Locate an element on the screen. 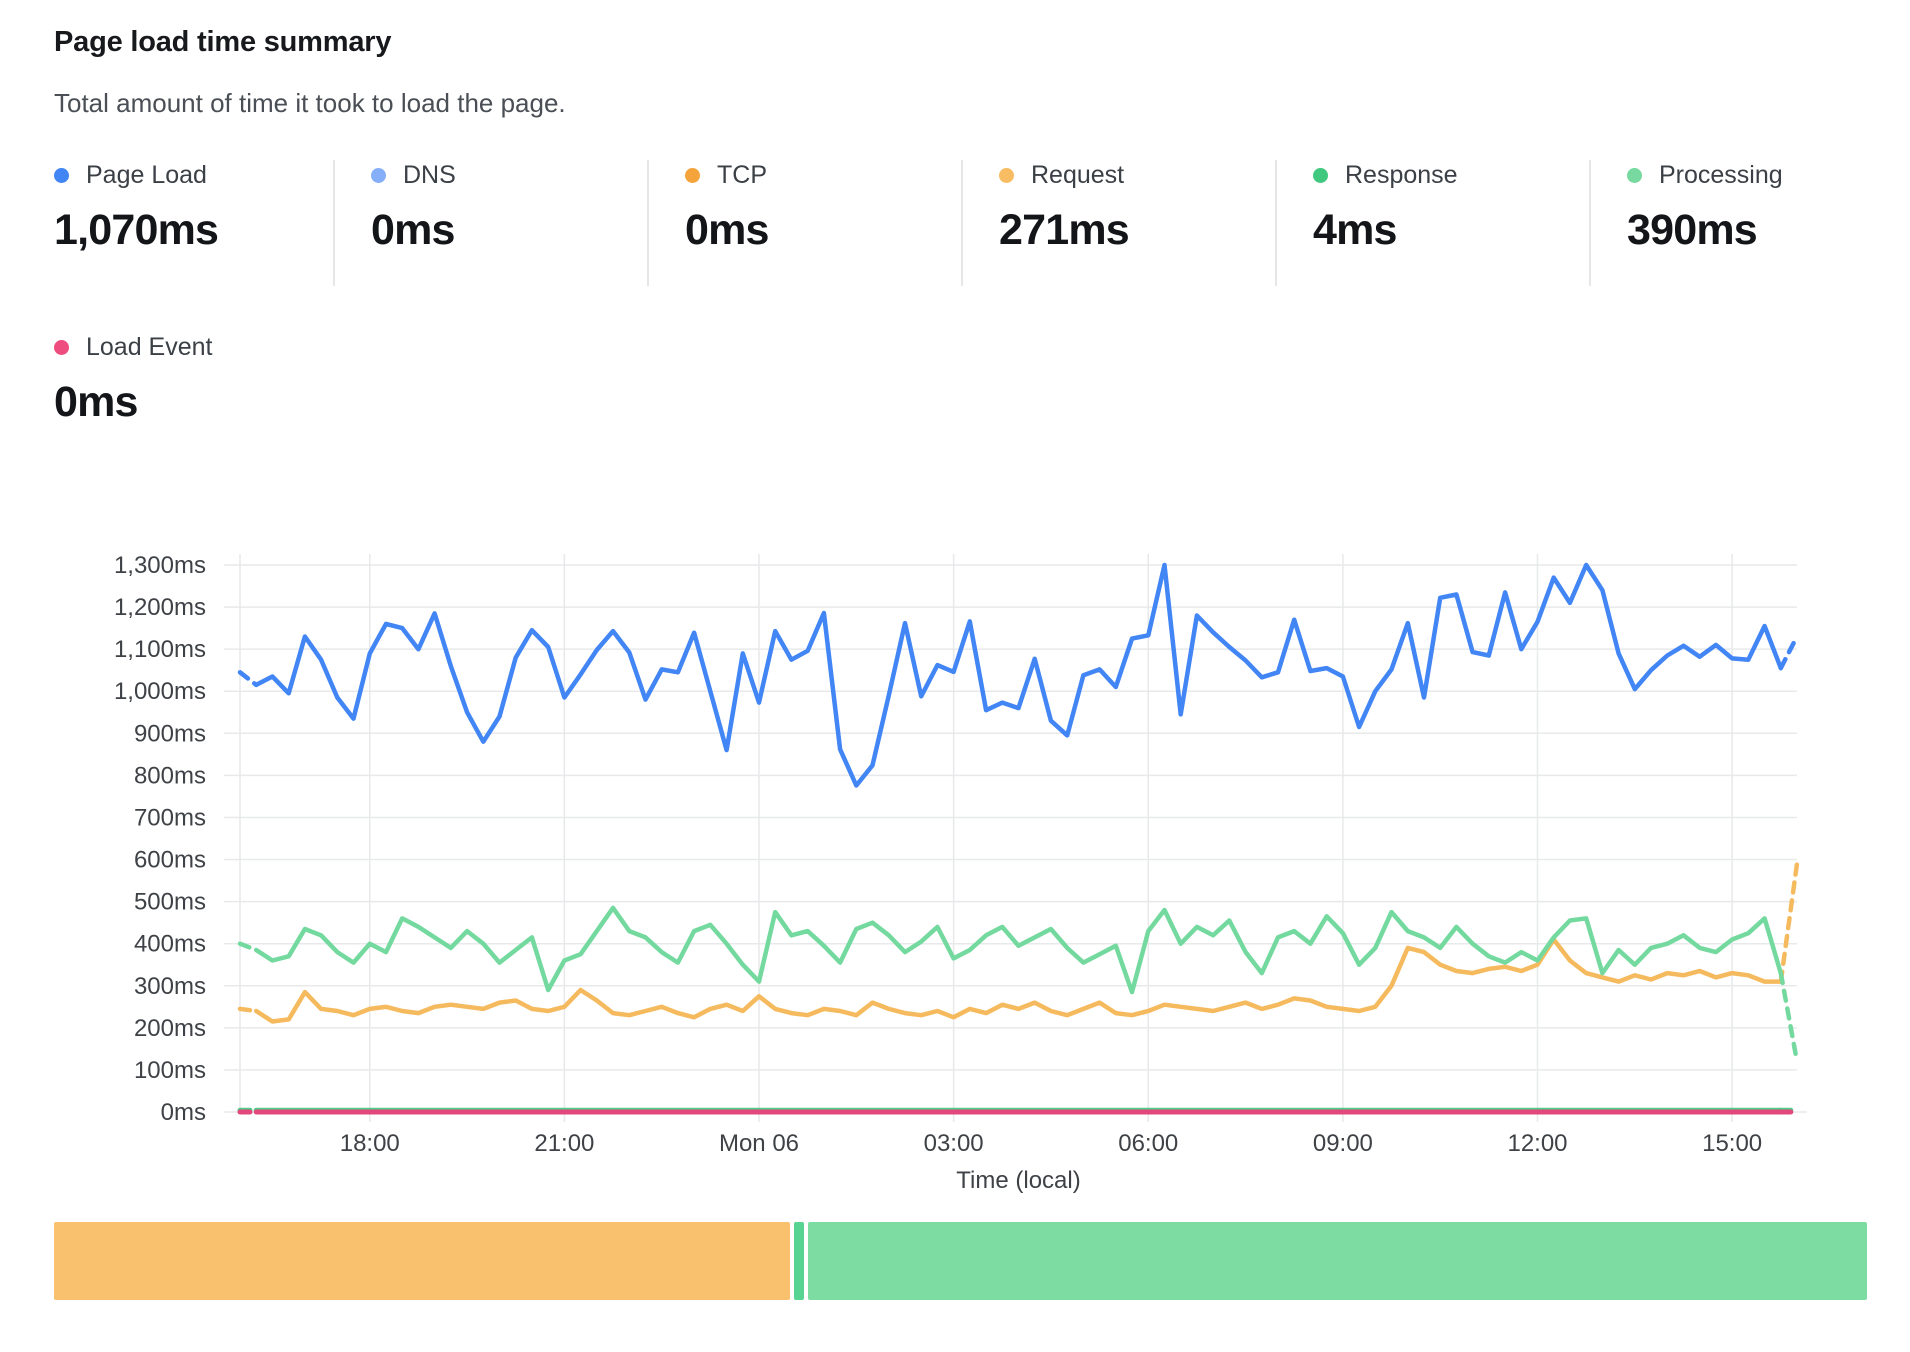 The width and height of the screenshot is (1910, 1352). series-line-request is located at coordinates (1018, 980).